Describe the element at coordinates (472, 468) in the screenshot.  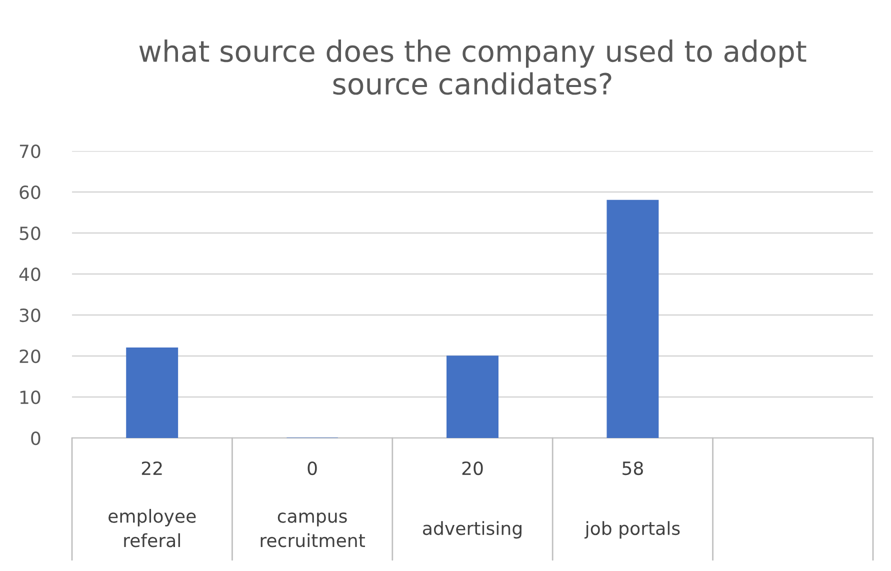
I see `data-label: 20` at that location.